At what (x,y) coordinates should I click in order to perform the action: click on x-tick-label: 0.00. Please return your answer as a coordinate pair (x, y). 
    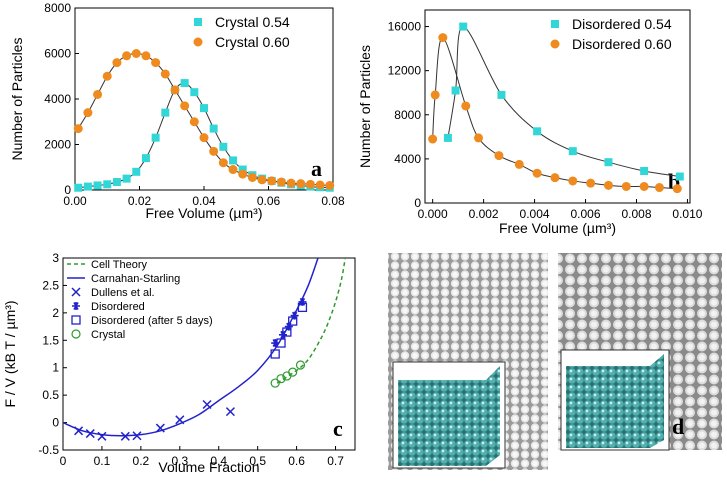
    Looking at the image, I should click on (75, 201).